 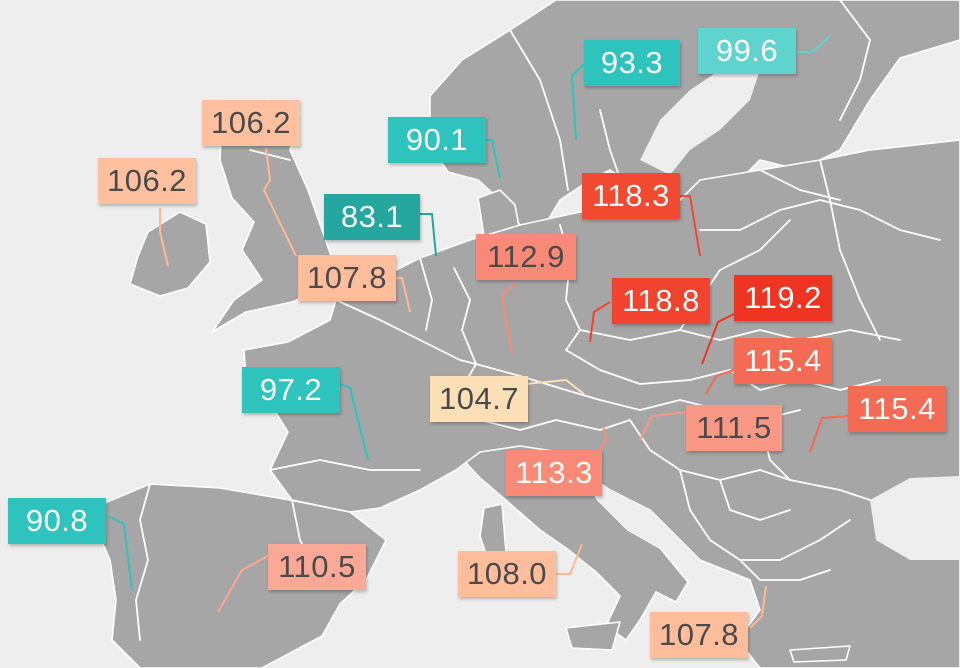 I want to click on land-sicily, so click(x=593, y=636).